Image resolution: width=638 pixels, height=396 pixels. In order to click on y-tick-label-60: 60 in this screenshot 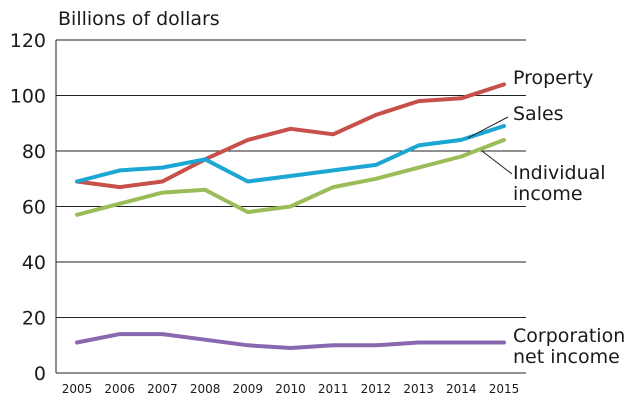, I will do `click(34, 208)`.